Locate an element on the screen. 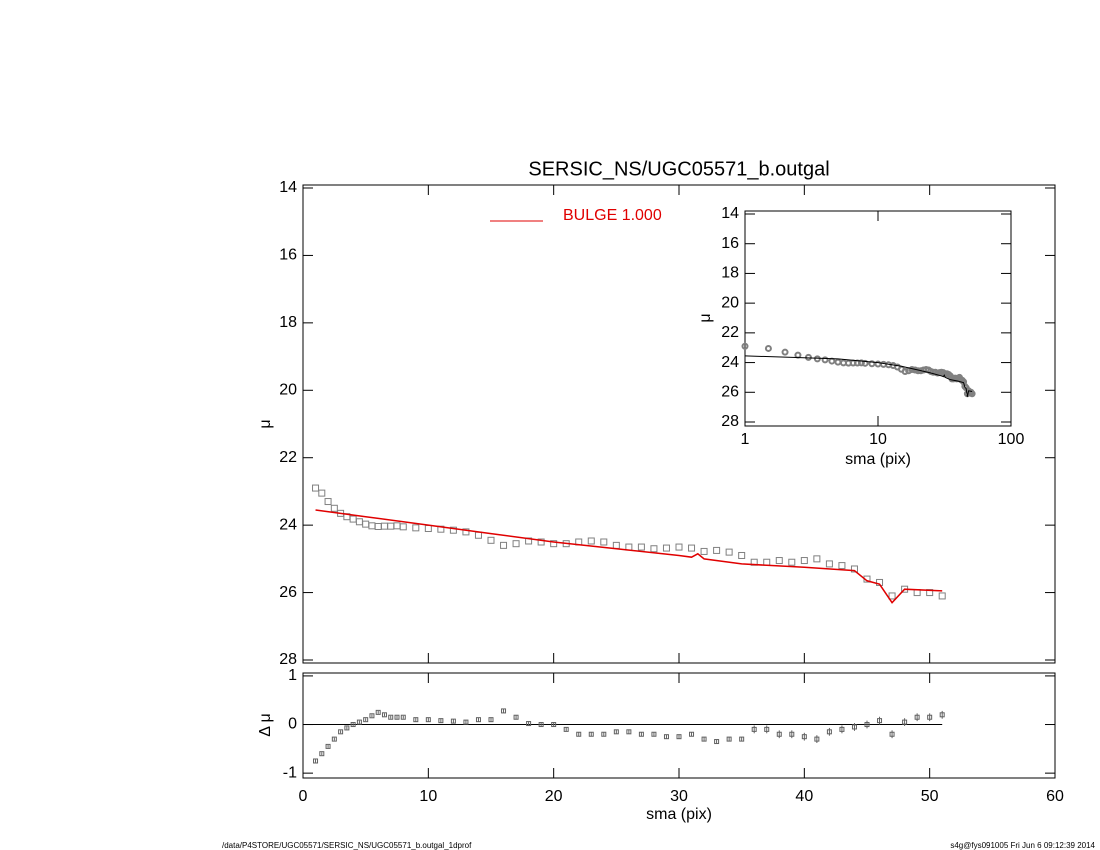  y-tick-label: 0 is located at coordinates (292, 724).